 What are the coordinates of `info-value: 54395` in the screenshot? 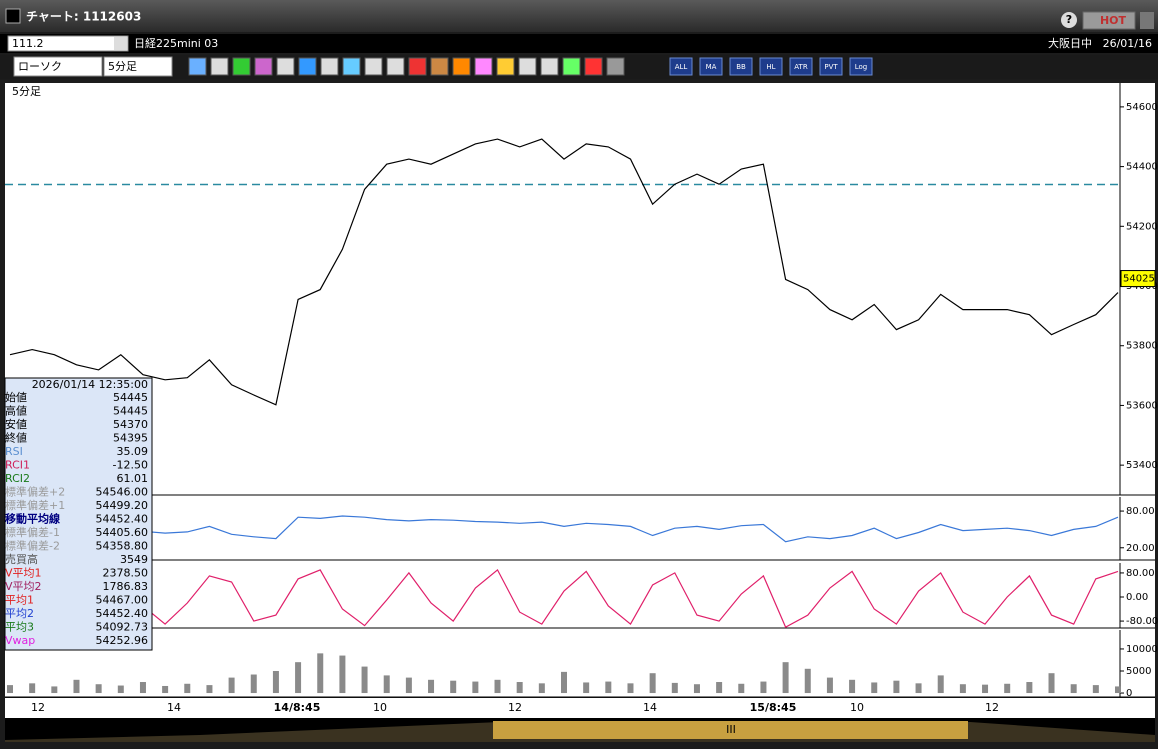 It's located at (130, 438).